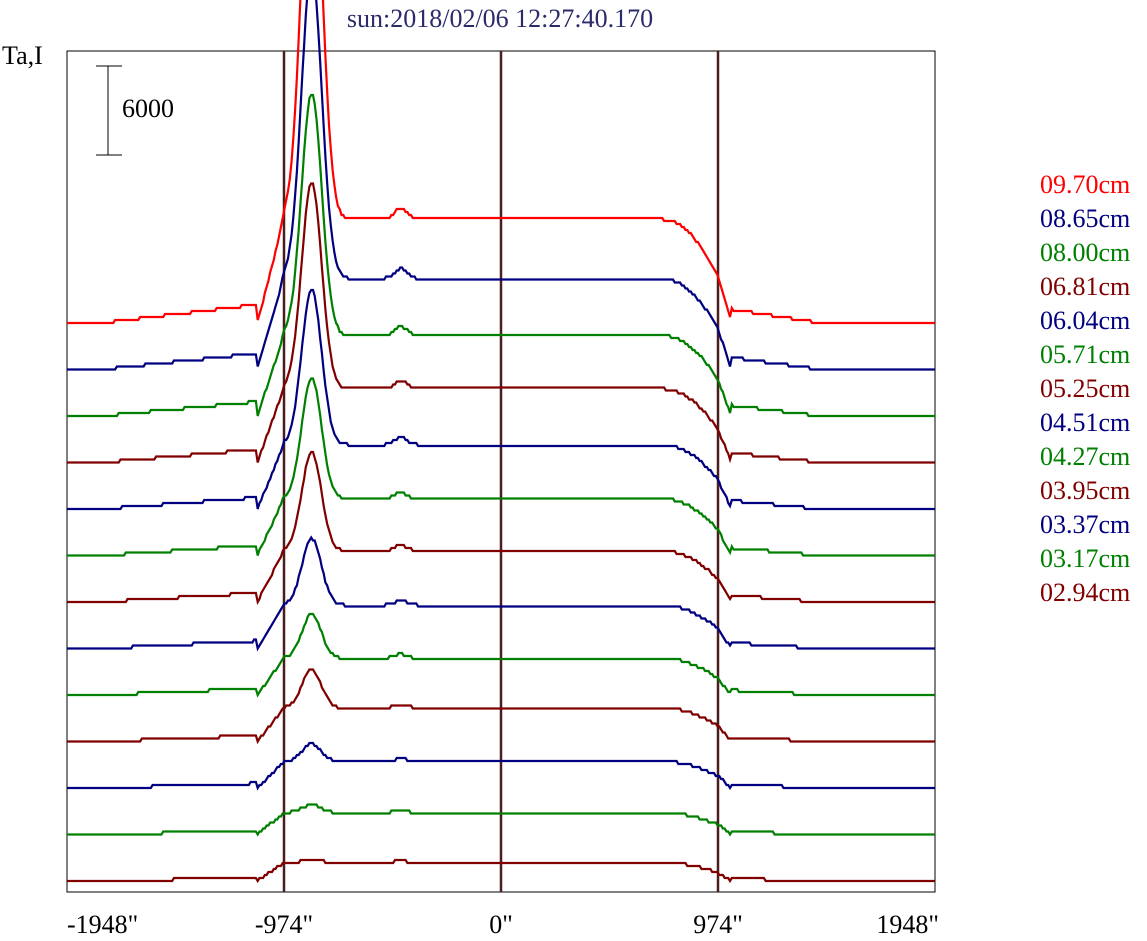  I want to click on x-tick-labels: -1948" -974" 0" 974" 1948", so click(503, 924).